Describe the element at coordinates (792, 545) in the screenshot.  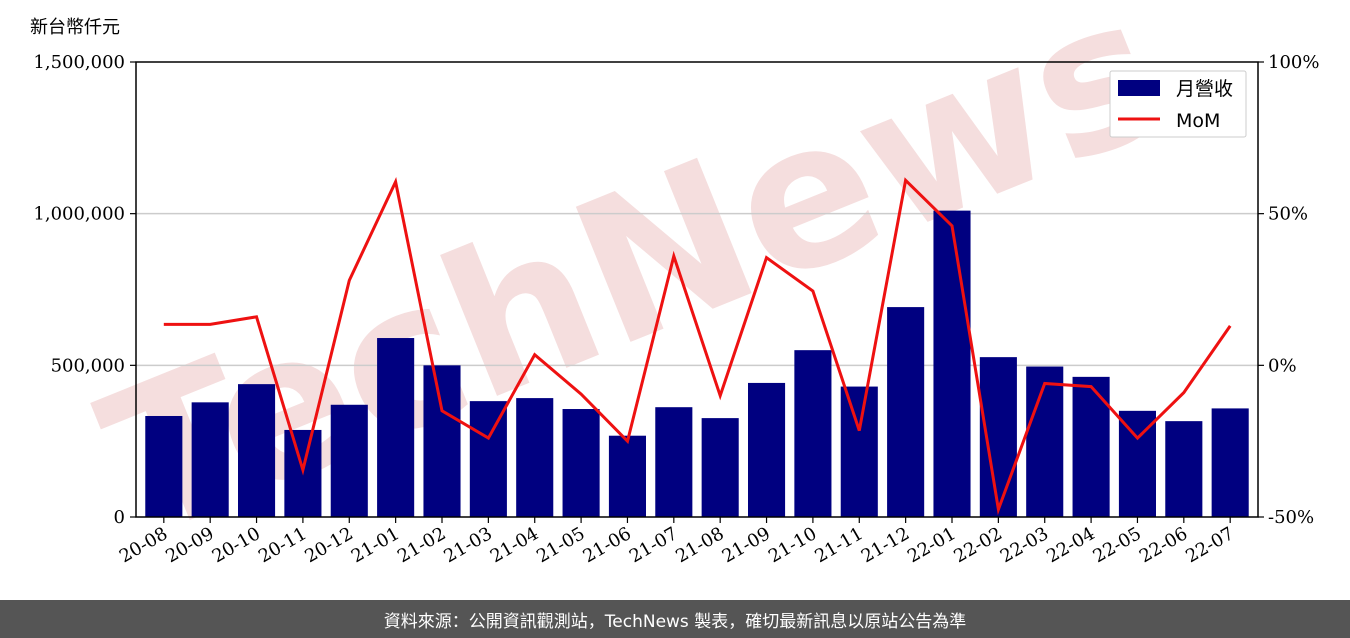
I see `x-tick-label-21-10: 21-10` at that location.